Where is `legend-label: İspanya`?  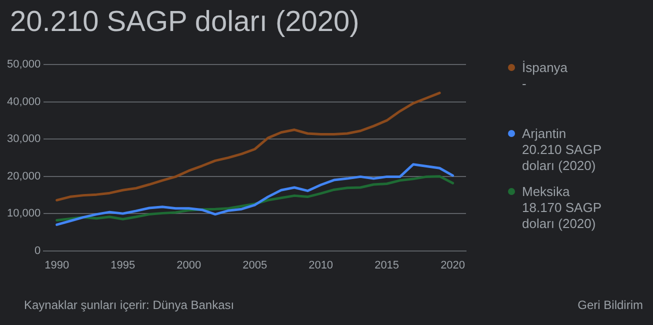 legend-label: İspanya is located at coordinates (545, 68).